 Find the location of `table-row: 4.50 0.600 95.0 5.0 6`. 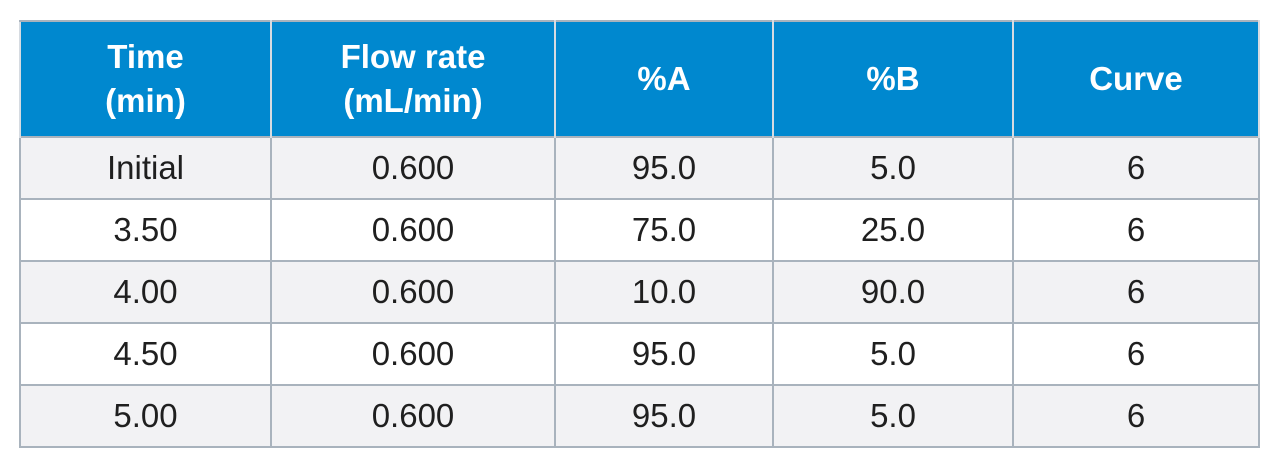

table-row: 4.50 0.600 95.0 5.0 6 is located at coordinates (639, 354).